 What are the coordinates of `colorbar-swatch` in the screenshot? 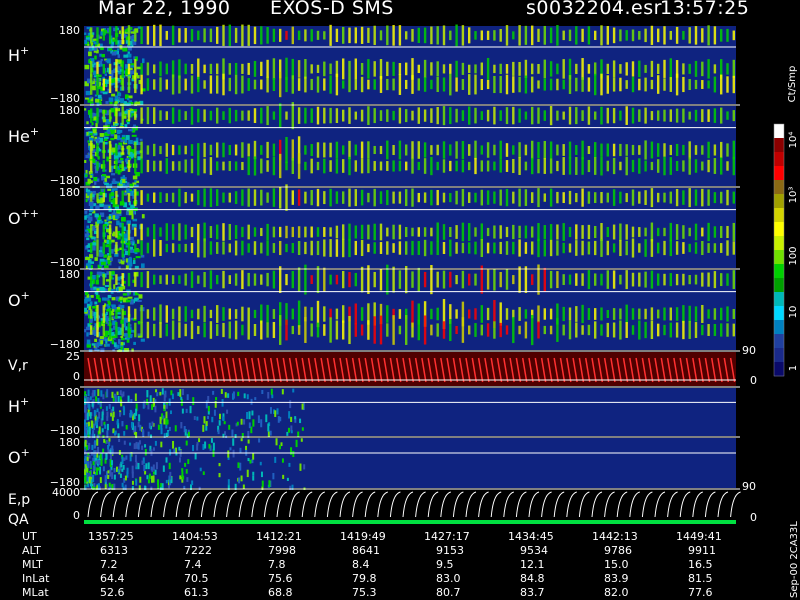 It's located at (779, 187).